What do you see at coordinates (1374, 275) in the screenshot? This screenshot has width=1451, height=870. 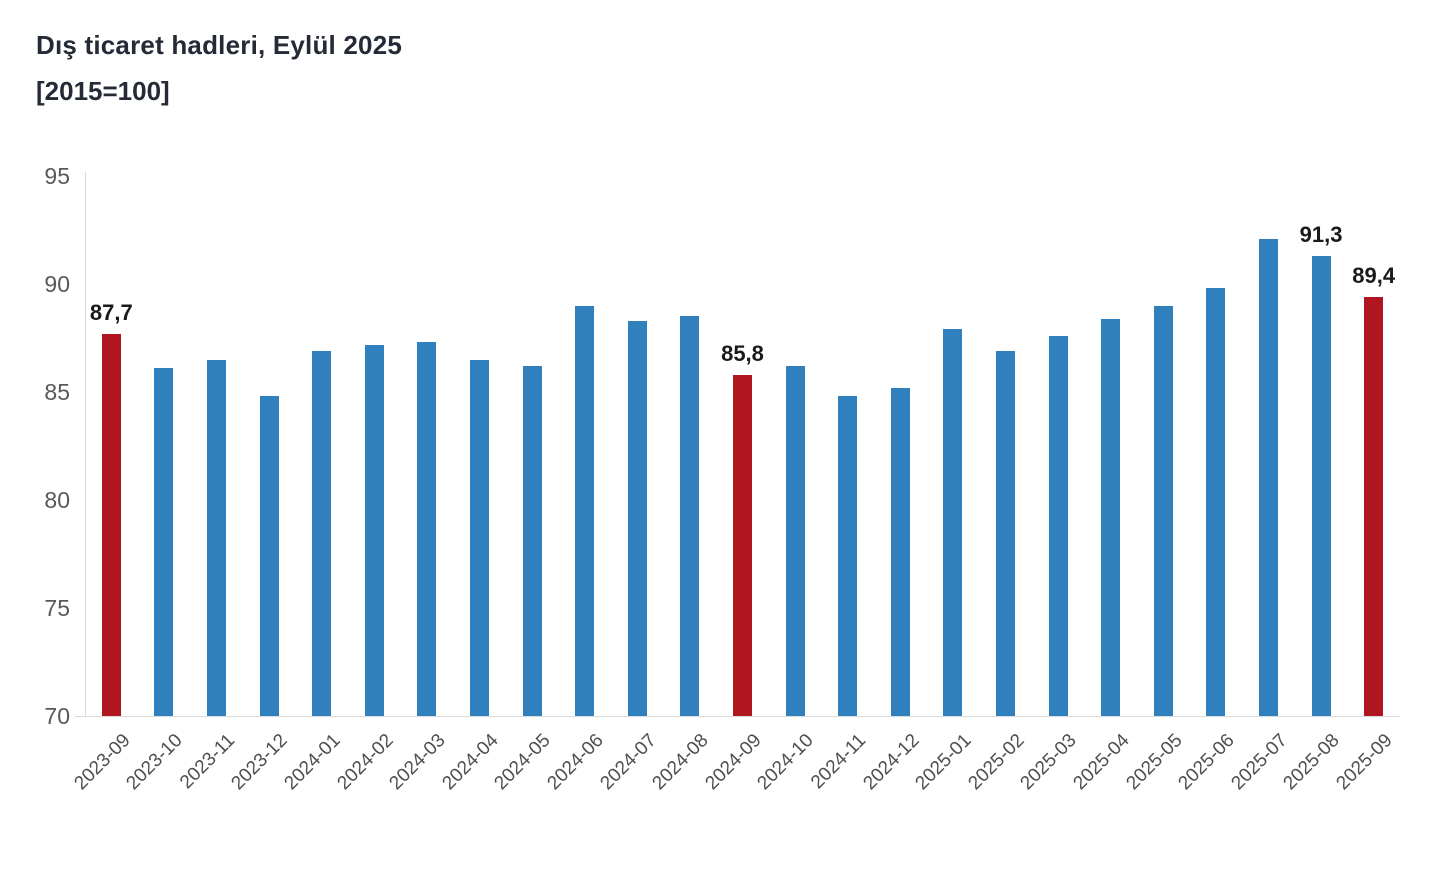 I see `bar-value-label: 89,4` at bounding box center [1374, 275].